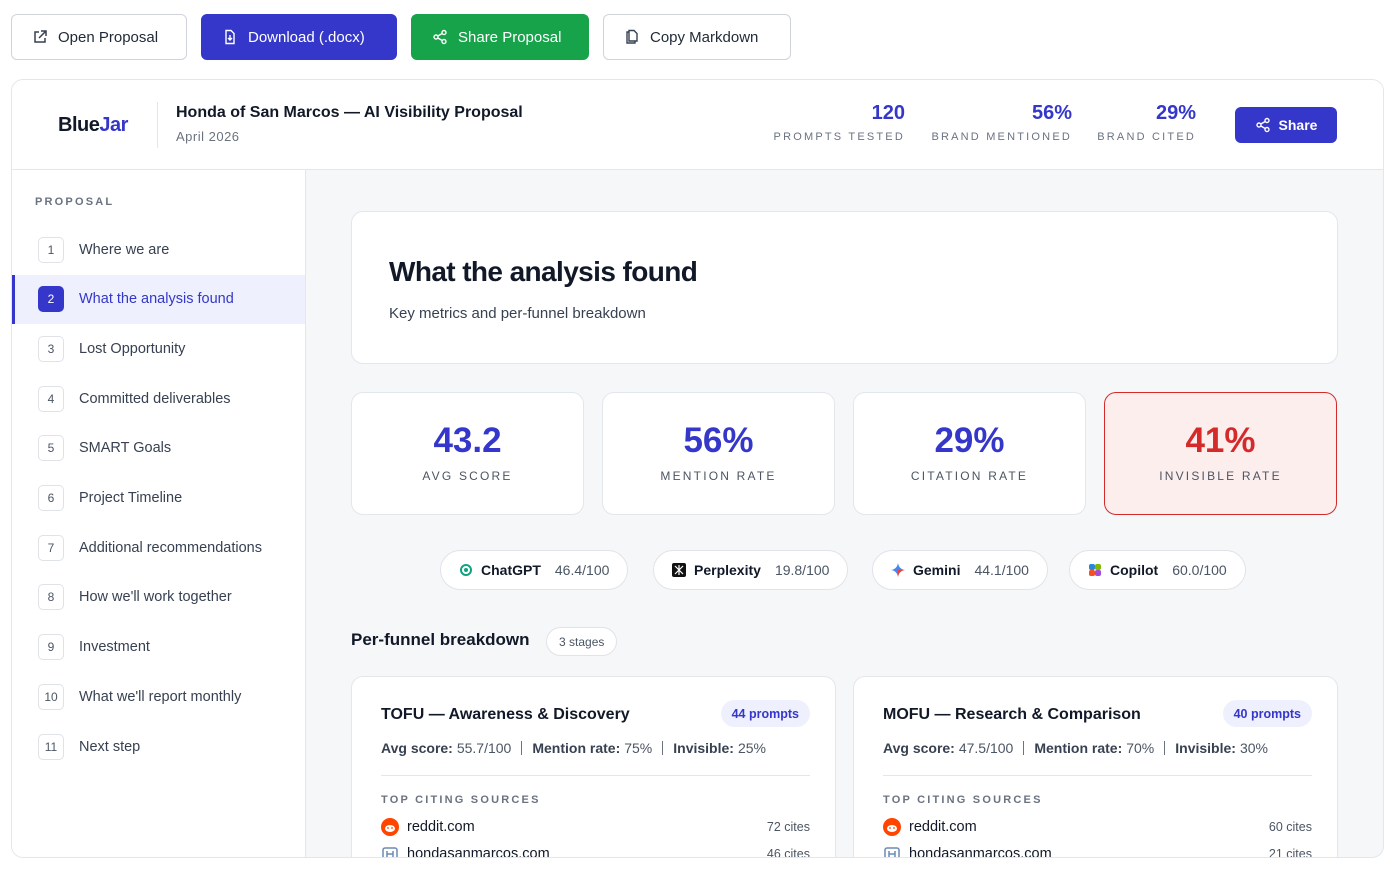 The height and width of the screenshot is (870, 1400). What do you see at coordinates (1267, 713) in the screenshot?
I see `prompts-badge: 40 prompts` at bounding box center [1267, 713].